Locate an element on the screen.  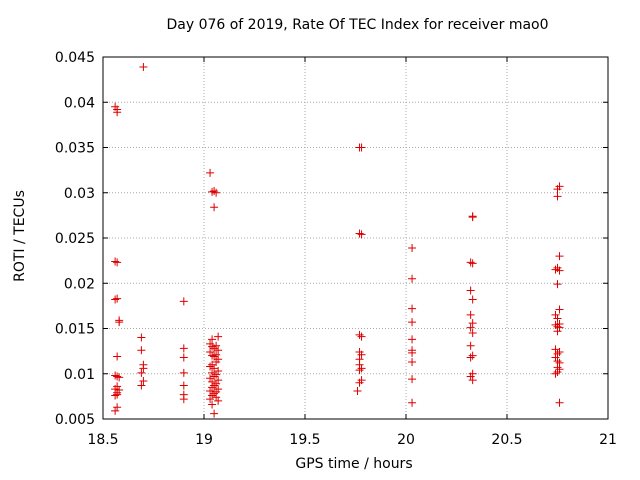
y-axis-label: ROTI / TECUs is located at coordinates (20, 236).